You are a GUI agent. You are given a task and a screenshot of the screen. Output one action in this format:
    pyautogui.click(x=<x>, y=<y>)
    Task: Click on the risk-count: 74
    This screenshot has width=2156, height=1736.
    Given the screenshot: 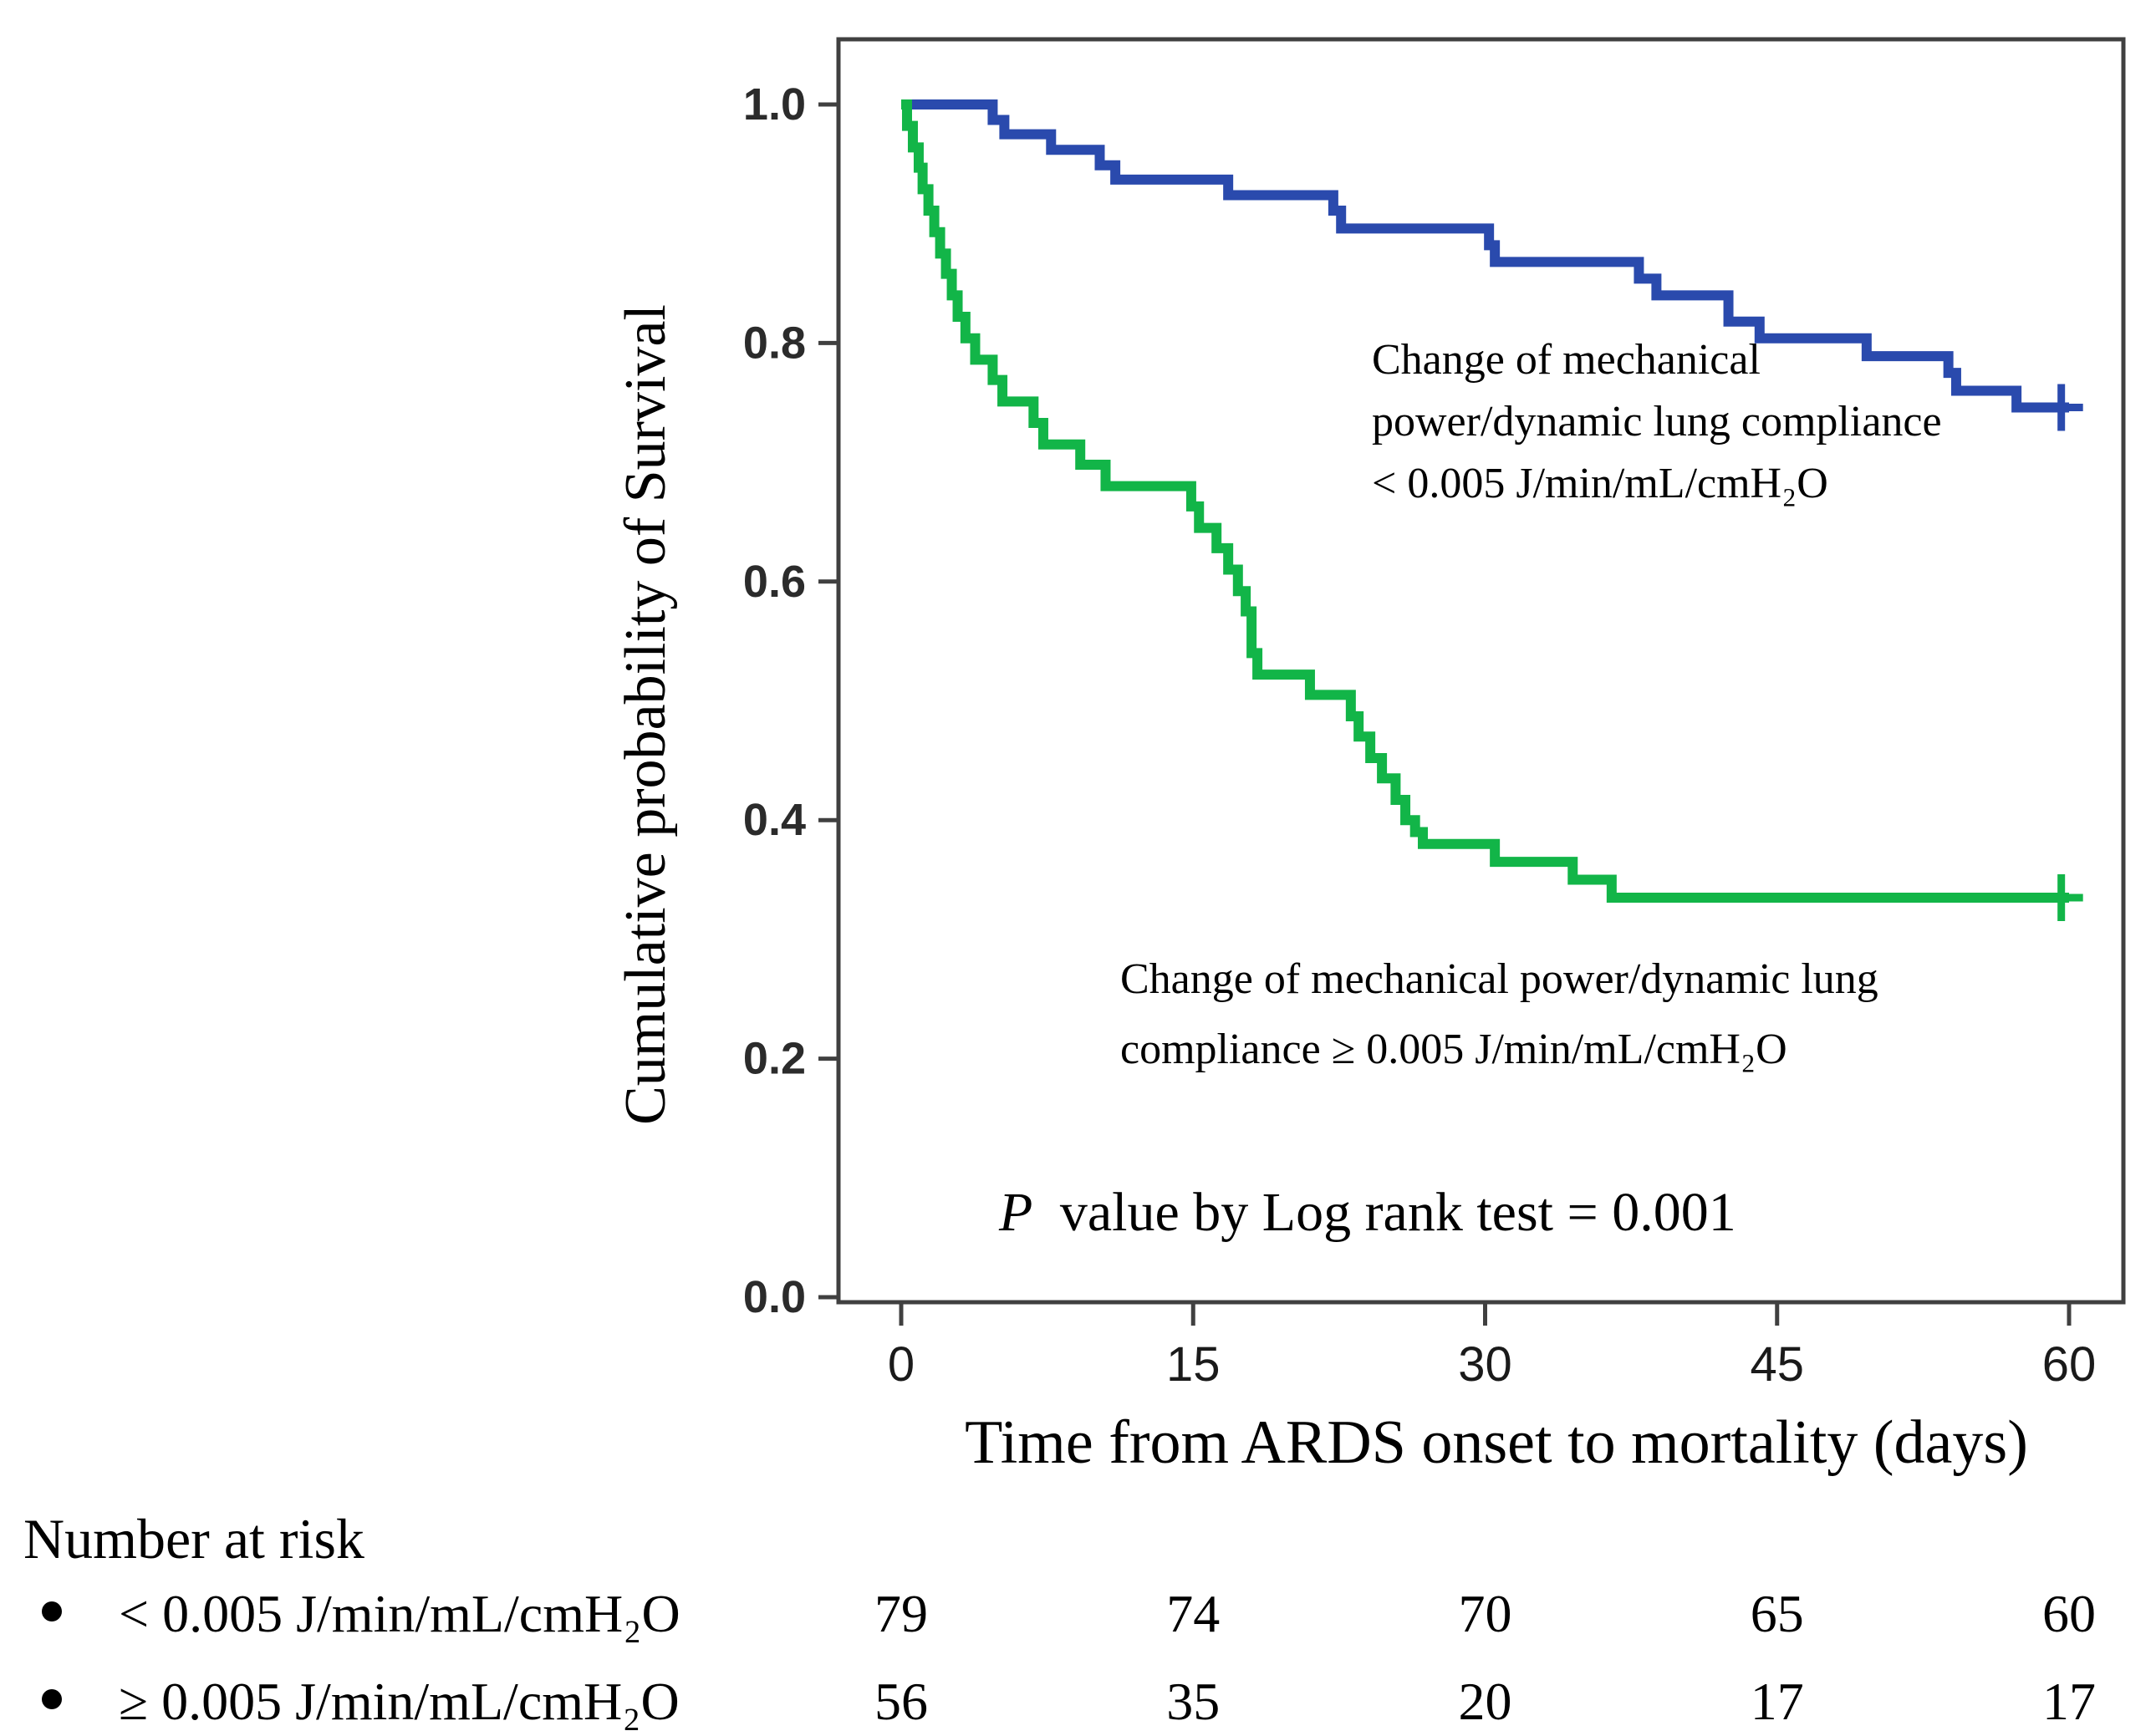 What is the action you would take?
    pyautogui.click(x=1193, y=1613)
    